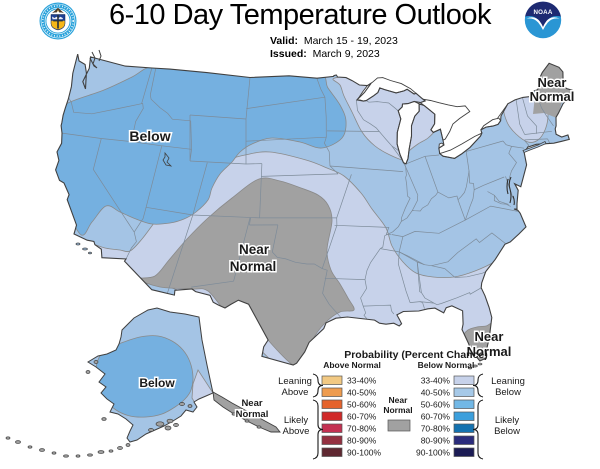 The height and width of the screenshot is (469, 600). I want to click on svg-text: Probability (Percent Chance), so click(416, 355).